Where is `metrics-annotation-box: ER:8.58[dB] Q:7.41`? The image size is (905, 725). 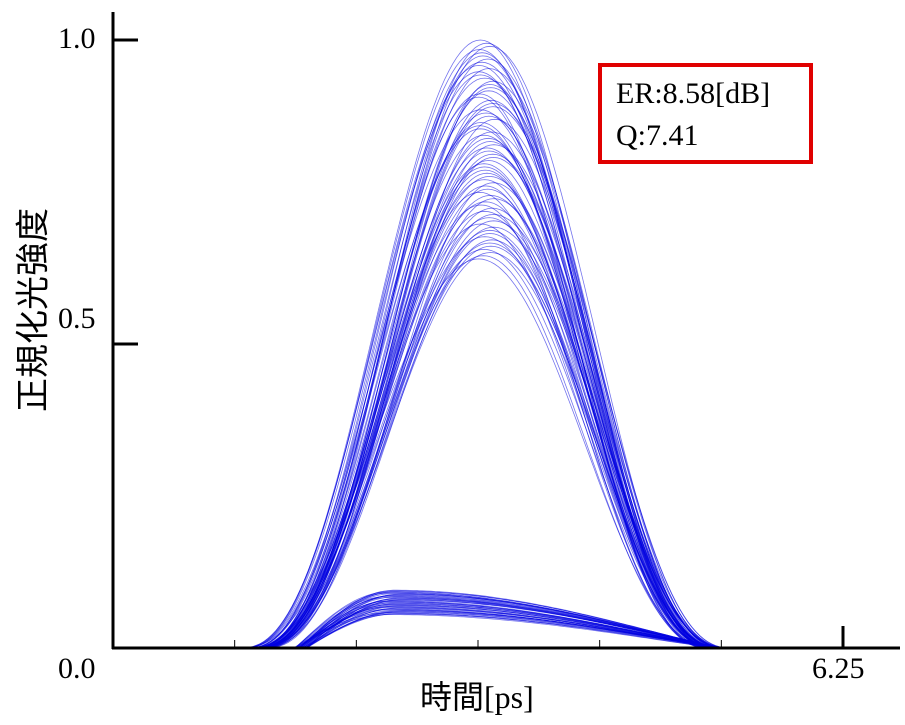
metrics-annotation-box: ER:8.58[dB] Q:7.41 is located at coordinates (705, 113).